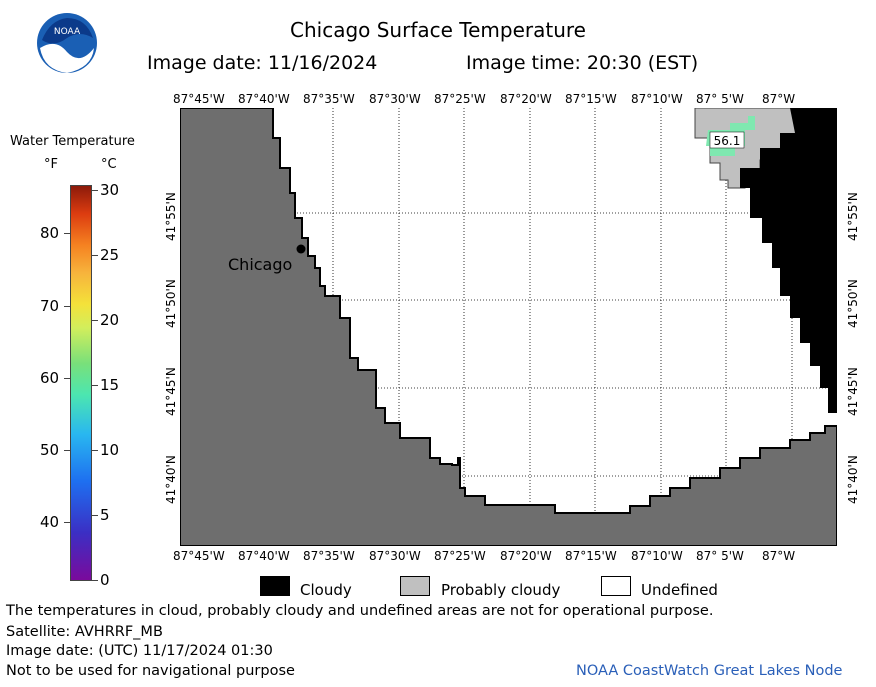 The height and width of the screenshot is (687, 876). Describe the element at coordinates (788, 260) in the screenshot. I see `cloudy-area` at that location.